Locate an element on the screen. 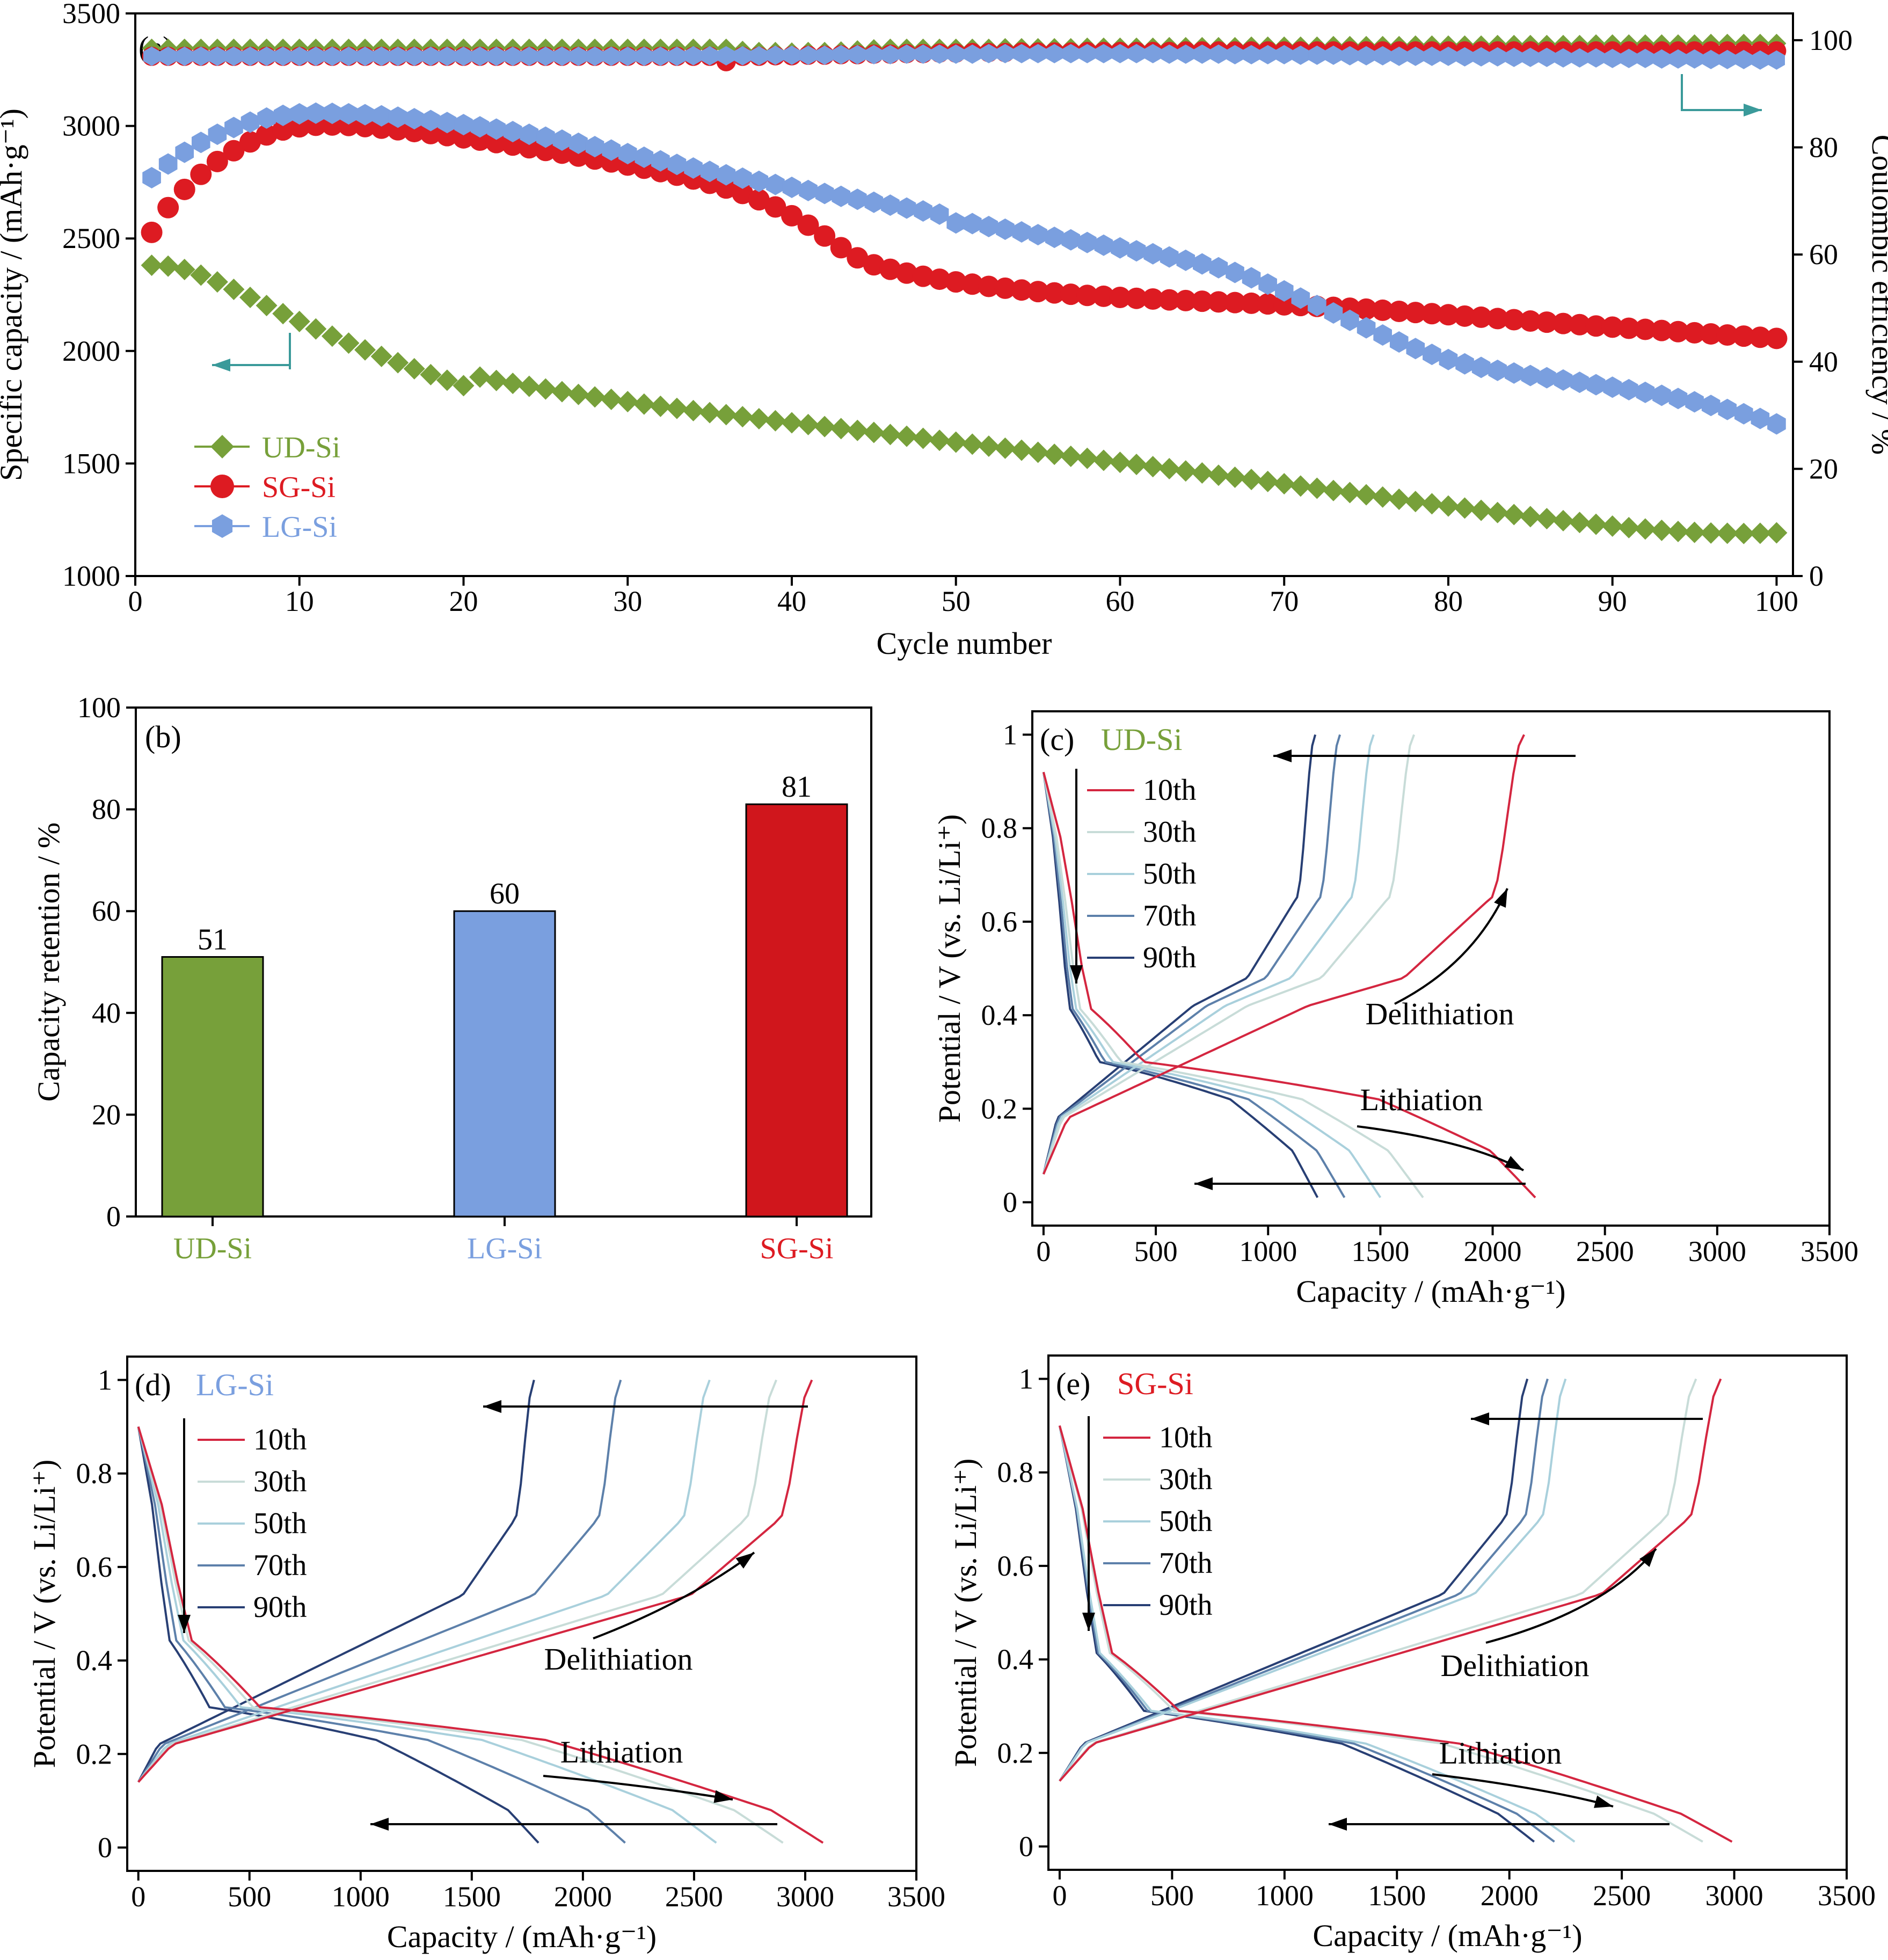 Image resolution: width=1888 pixels, height=1960 pixels. y-tick-label: 3000 is located at coordinates (91, 126).